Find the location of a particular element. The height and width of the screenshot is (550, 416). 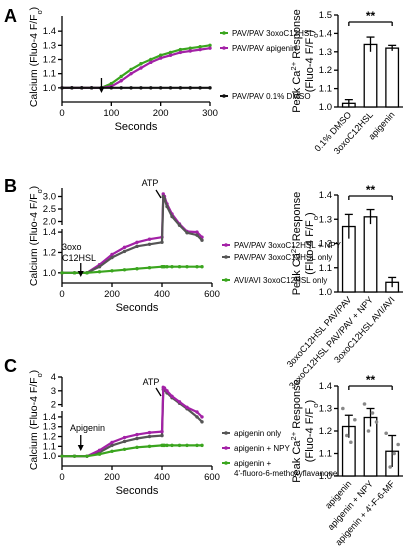

atp-arrow is located at coordinates (158, 194).